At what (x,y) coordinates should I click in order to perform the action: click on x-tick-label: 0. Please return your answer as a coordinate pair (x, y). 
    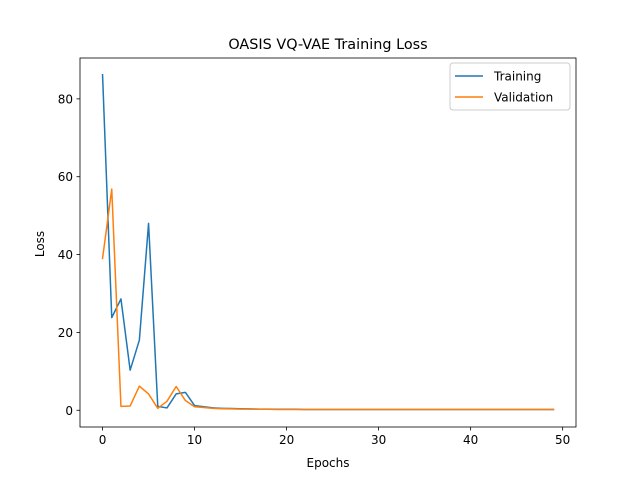
    Looking at the image, I should click on (103, 440).